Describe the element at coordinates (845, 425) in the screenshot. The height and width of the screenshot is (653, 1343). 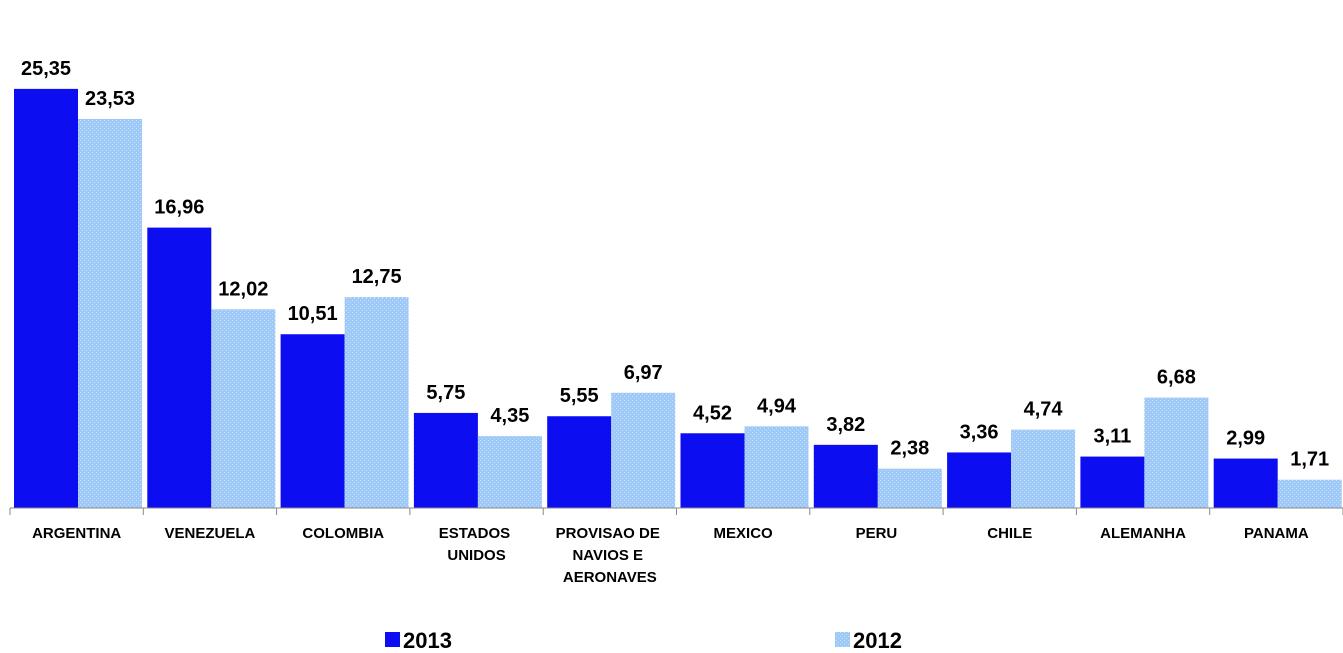
I see `value-label: 3,82` at that location.